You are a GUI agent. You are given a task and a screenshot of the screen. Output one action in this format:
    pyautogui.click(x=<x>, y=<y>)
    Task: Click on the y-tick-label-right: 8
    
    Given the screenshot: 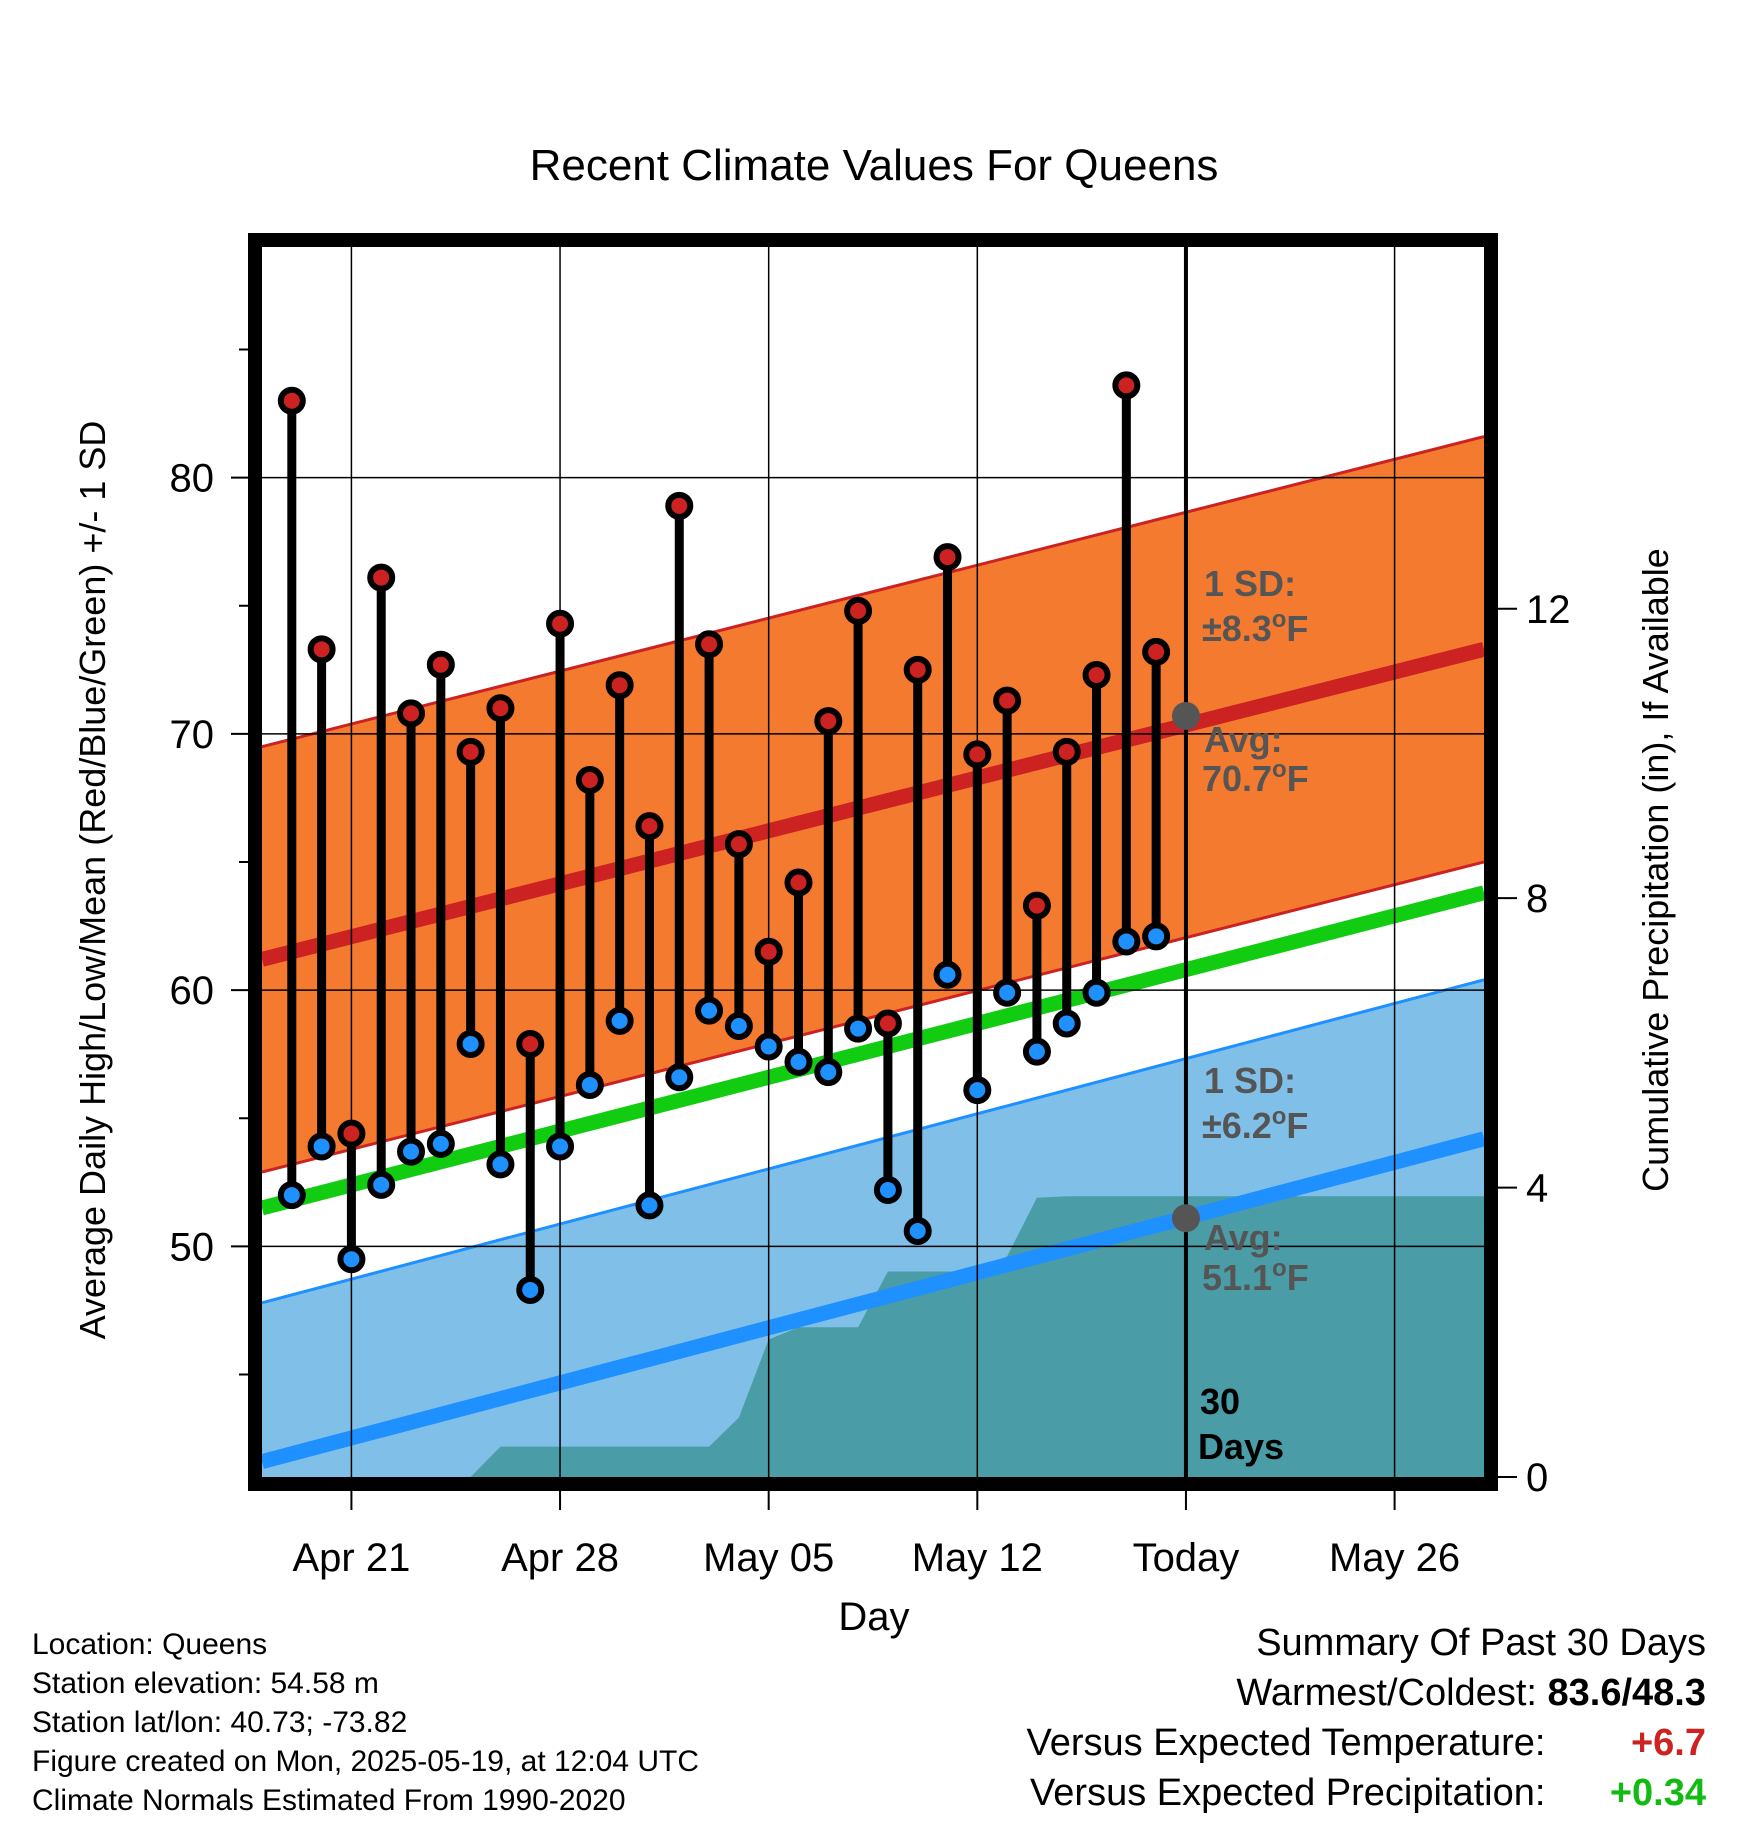 What is the action you would take?
    pyautogui.click(x=1537, y=899)
    